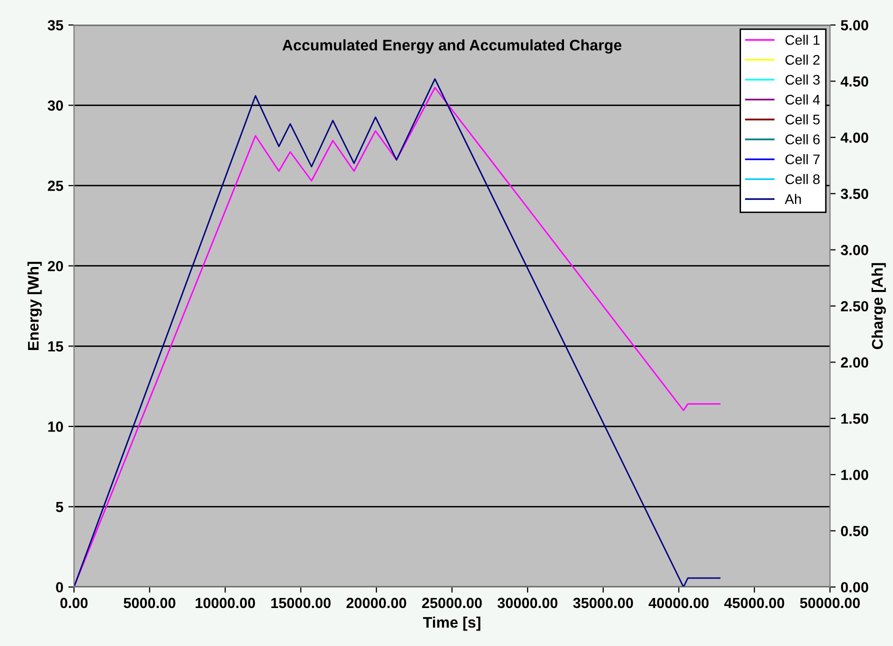 This screenshot has width=893, height=646. What do you see at coordinates (802, 99) in the screenshot?
I see `legend-label: Cell 4` at bounding box center [802, 99].